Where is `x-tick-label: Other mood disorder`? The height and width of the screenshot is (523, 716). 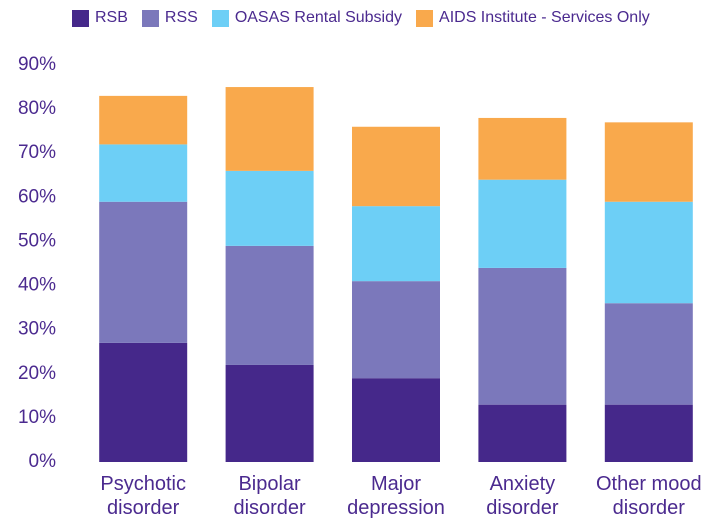 x-tick-label: Other mood disorder is located at coordinates (648, 496).